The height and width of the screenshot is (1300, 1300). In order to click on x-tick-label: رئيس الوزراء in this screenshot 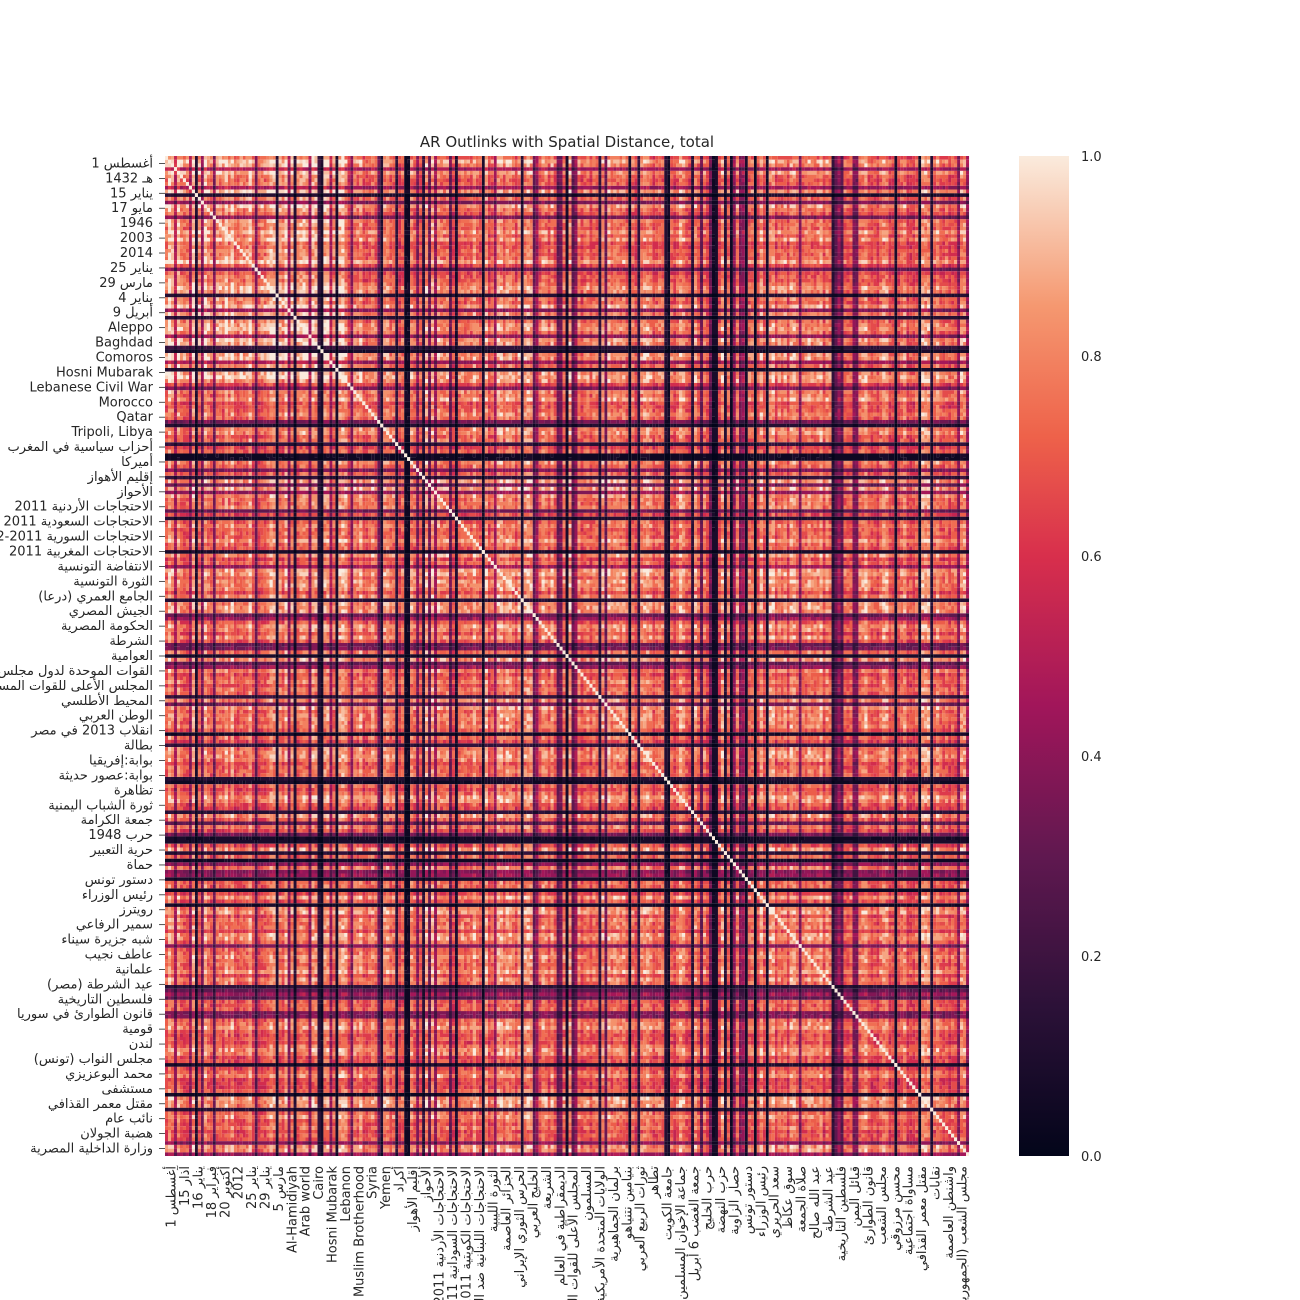, I will do `click(761, 1201)`.